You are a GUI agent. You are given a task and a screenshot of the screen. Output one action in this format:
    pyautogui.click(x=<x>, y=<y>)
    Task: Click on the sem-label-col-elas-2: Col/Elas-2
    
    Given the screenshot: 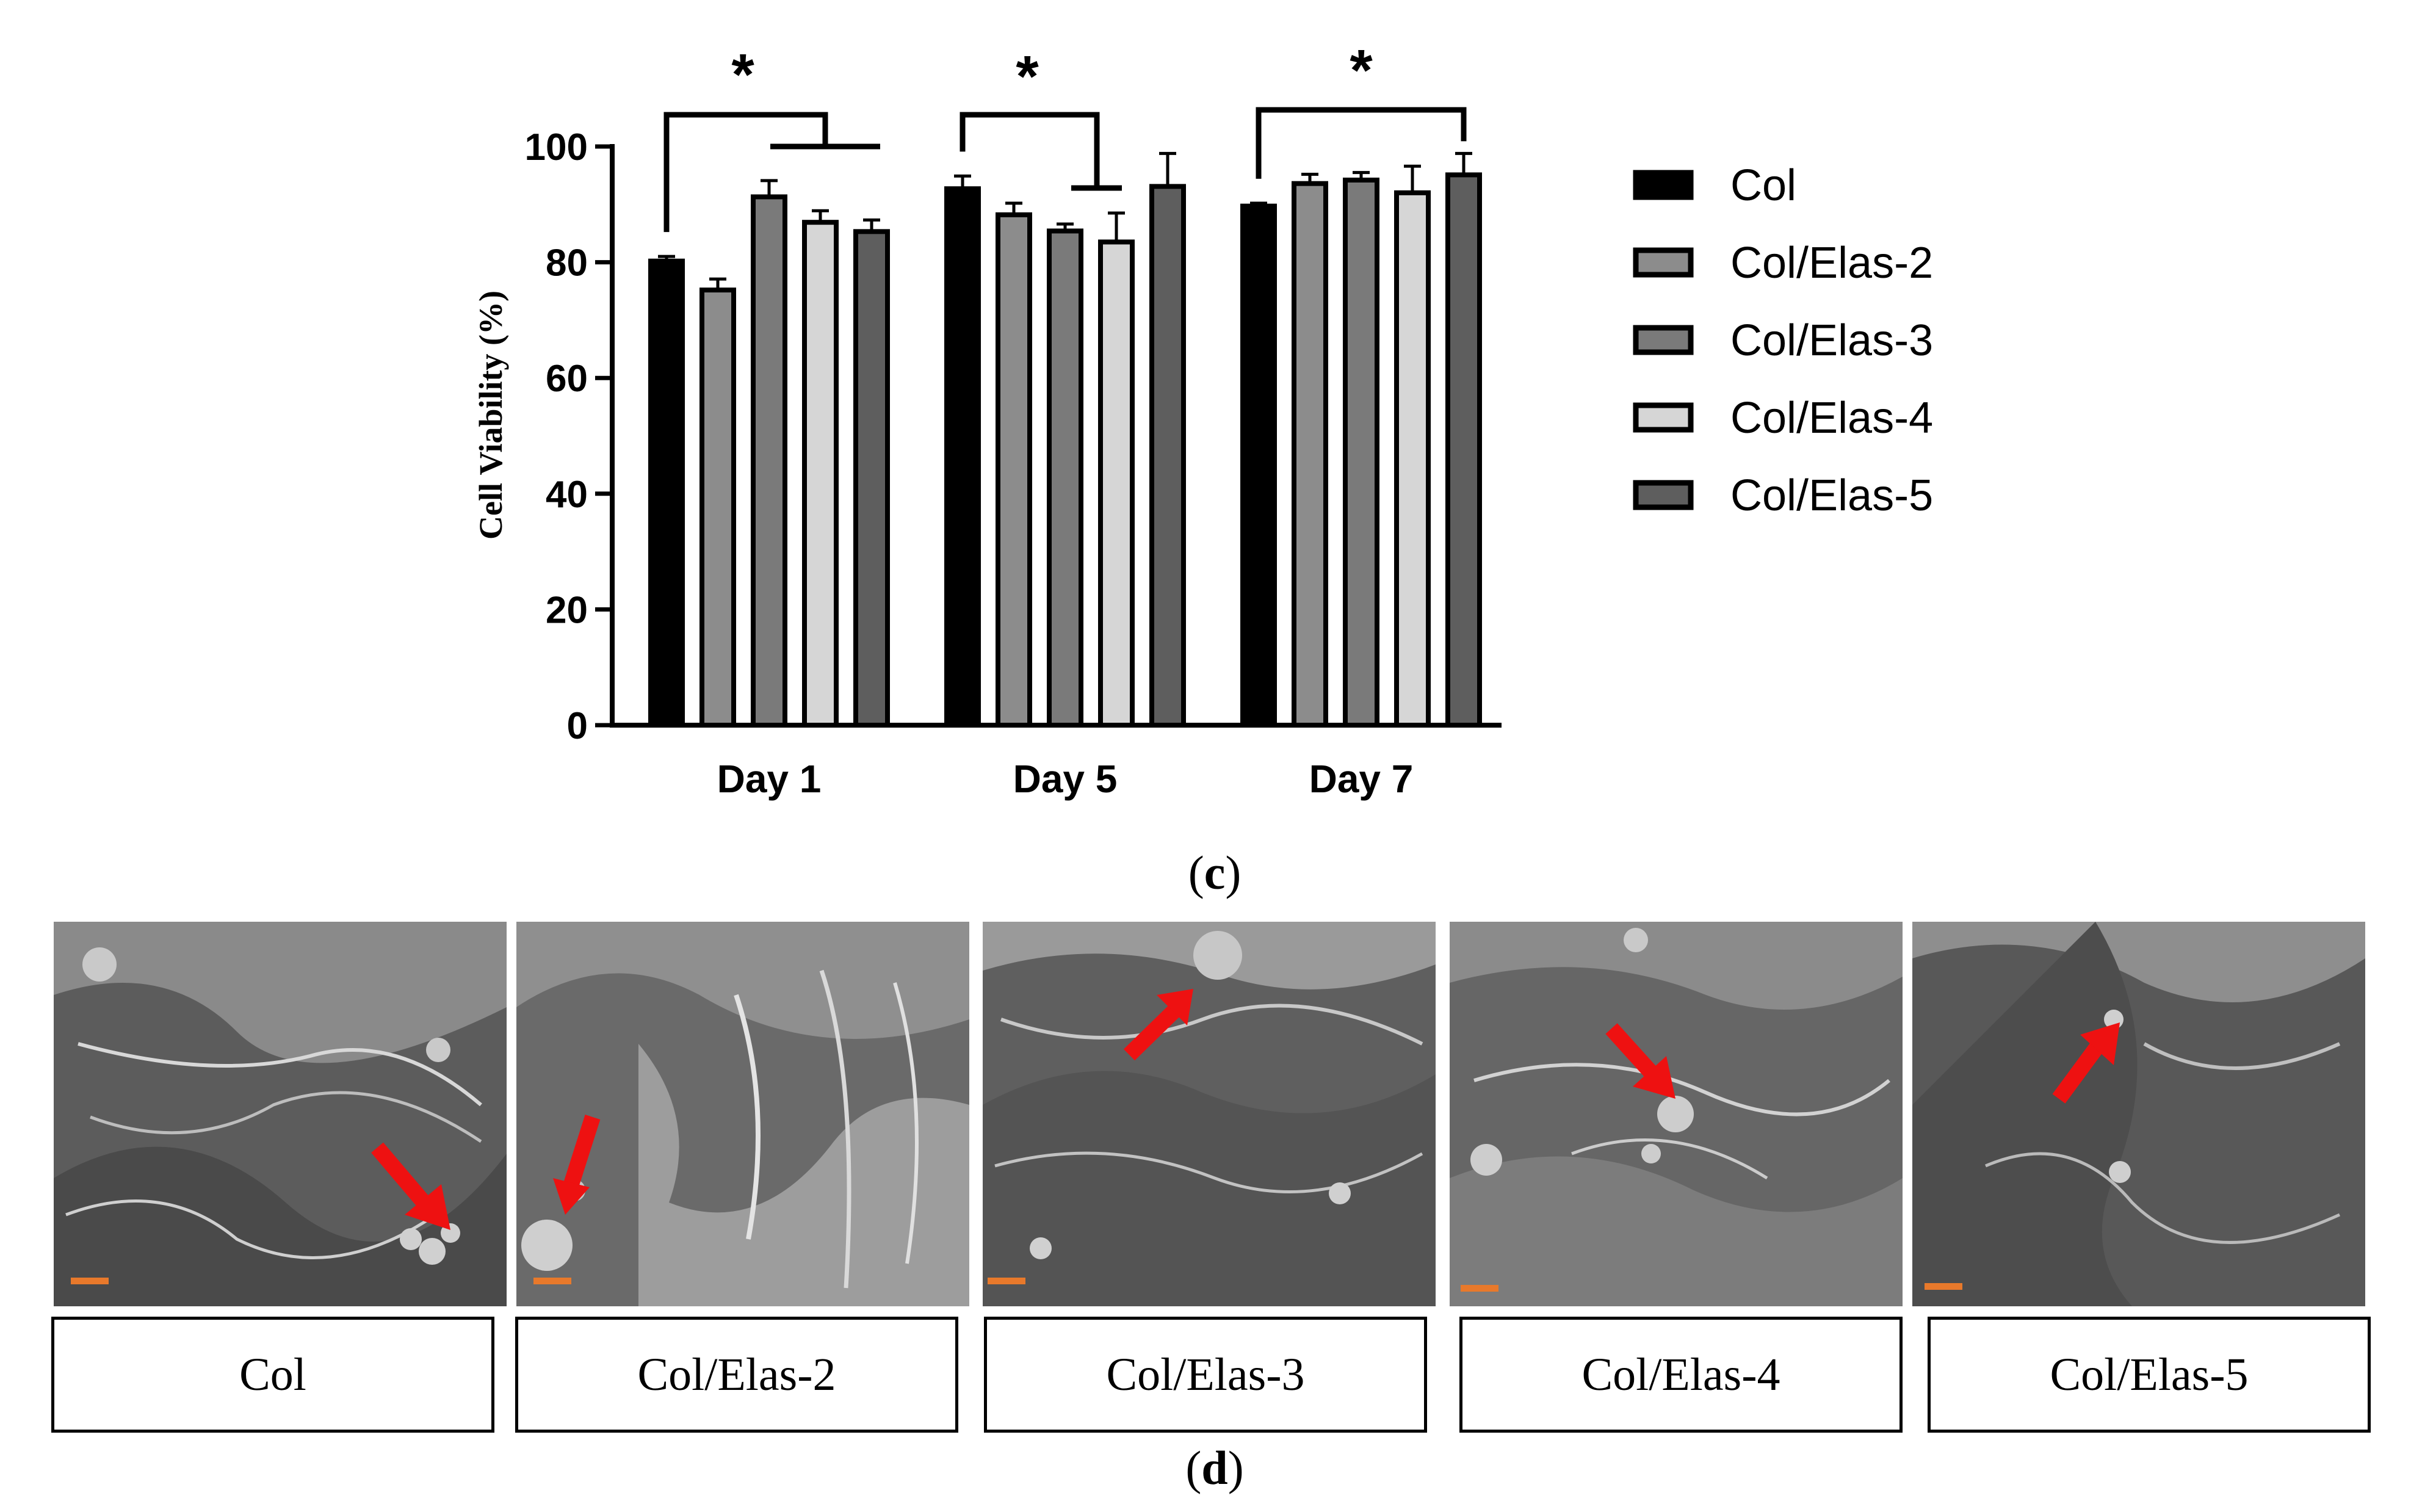 What is the action you would take?
    pyautogui.click(x=736, y=1375)
    